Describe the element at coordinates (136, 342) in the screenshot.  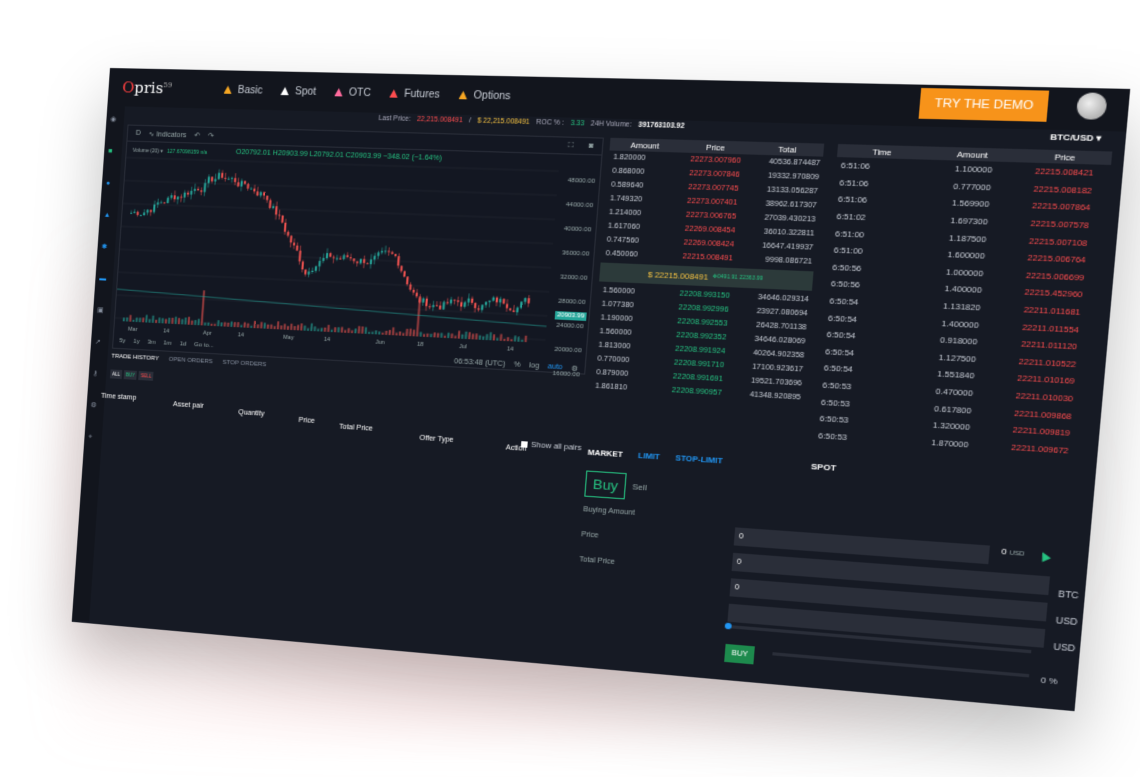
I see `range-option: 1y` at that location.